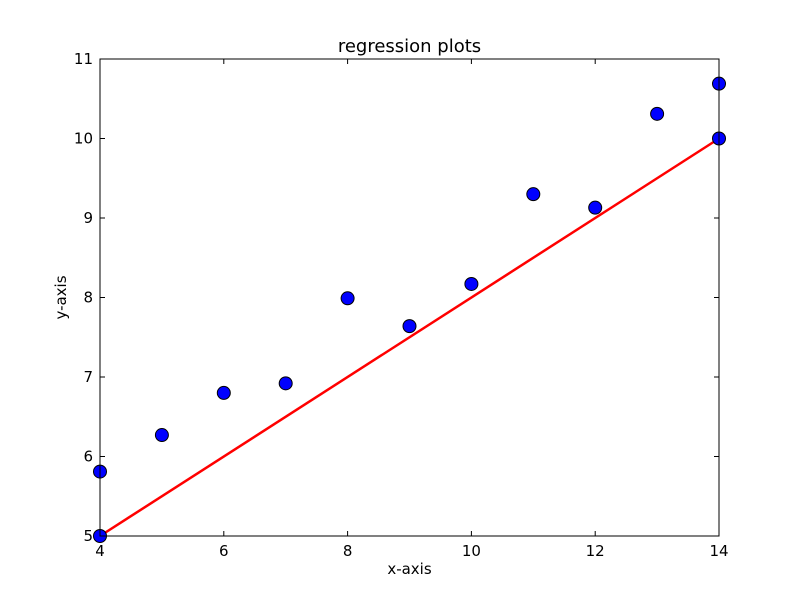  I want to click on y-tick-label: 9, so click(88, 218).